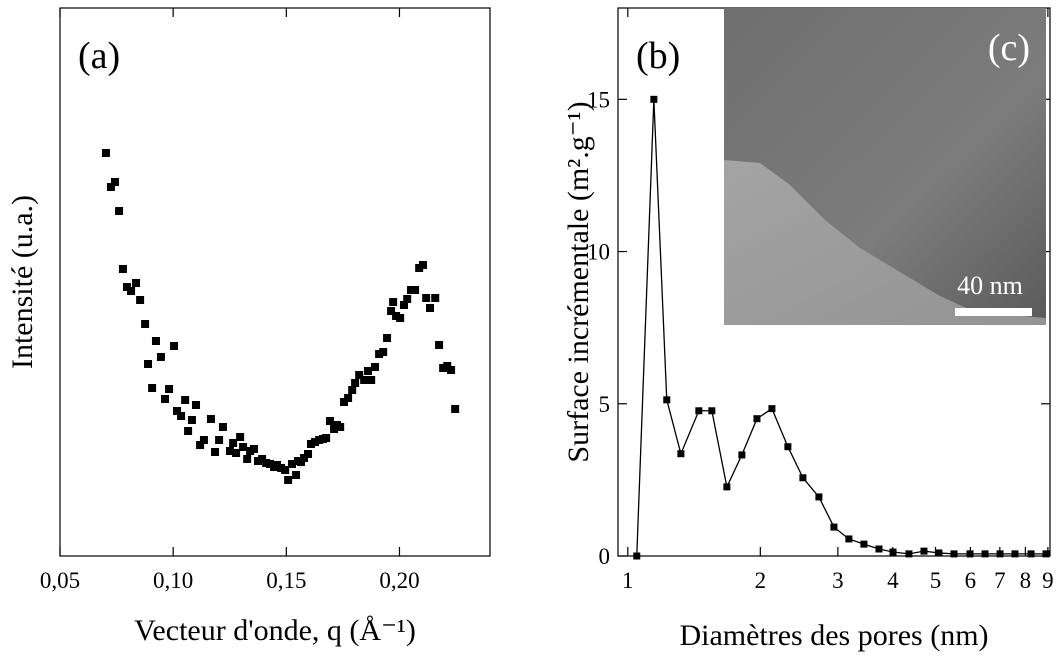 The height and width of the screenshot is (660, 1064). I want to click on x-tick-label: 7, so click(1000, 580).